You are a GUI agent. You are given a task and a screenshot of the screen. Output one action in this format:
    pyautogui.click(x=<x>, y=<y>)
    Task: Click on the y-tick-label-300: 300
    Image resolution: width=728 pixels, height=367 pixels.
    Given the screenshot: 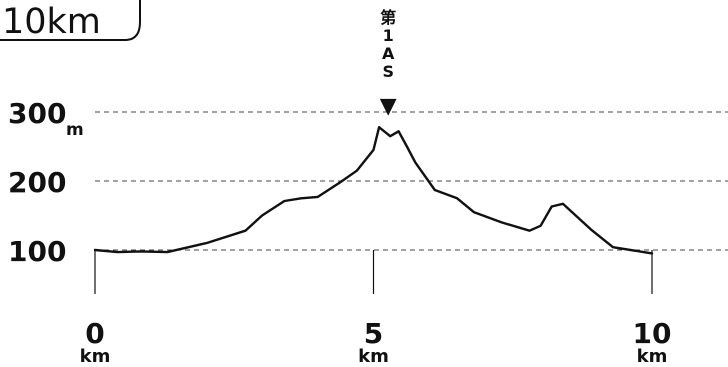 What is the action you would take?
    pyautogui.click(x=37, y=113)
    